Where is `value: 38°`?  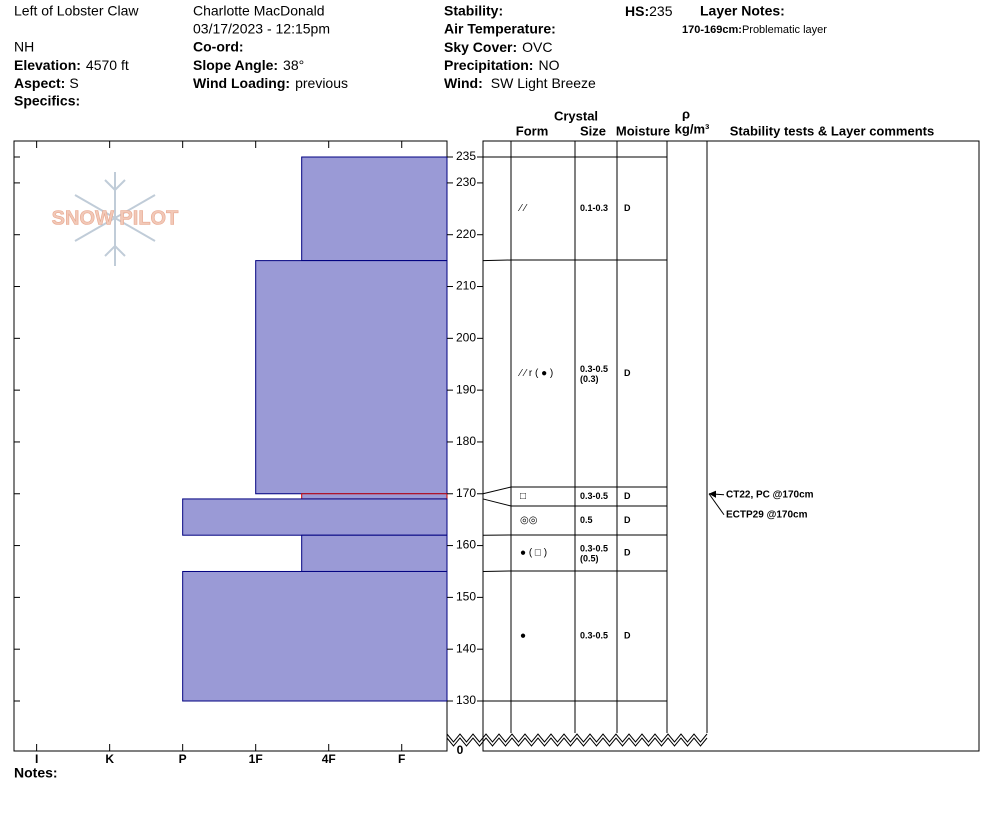
value: 38° is located at coordinates (293, 65).